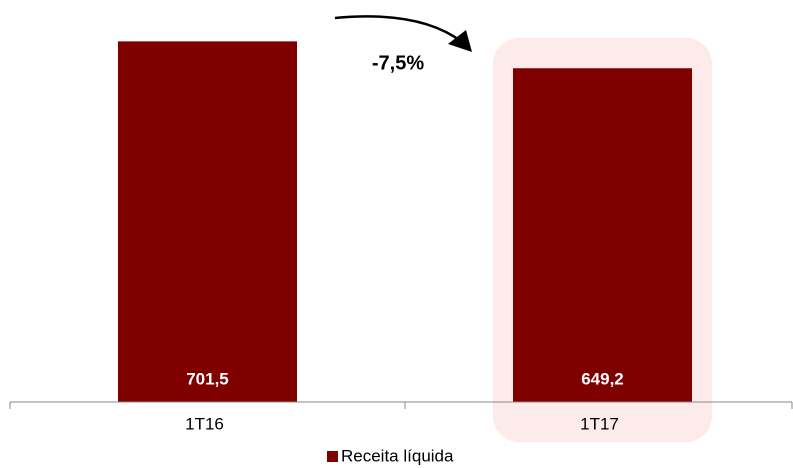 The width and height of the screenshot is (793, 468). What do you see at coordinates (207, 378) in the screenshot?
I see `value-label: 701,5` at bounding box center [207, 378].